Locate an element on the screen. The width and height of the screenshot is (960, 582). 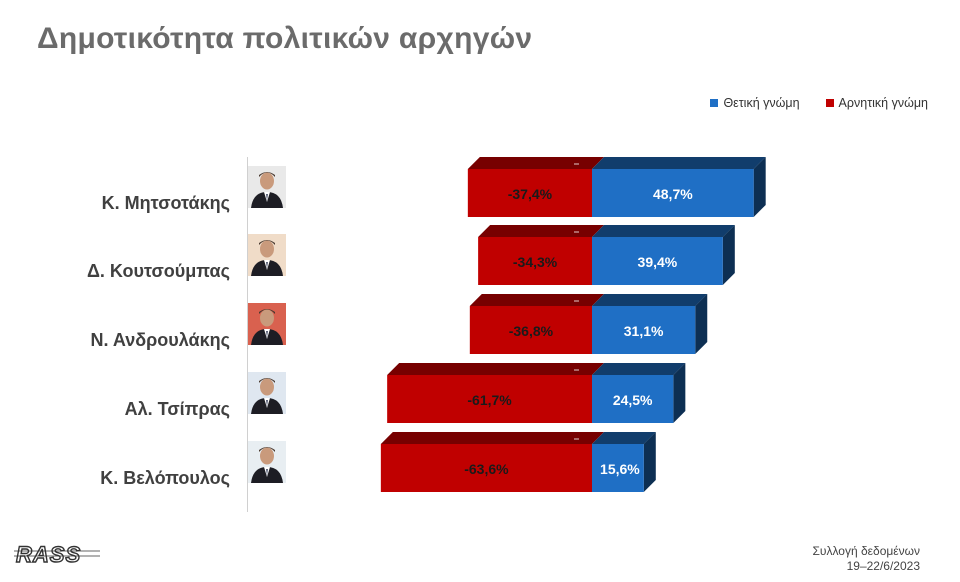
positive-value-label: 15,6% is located at coordinates (620, 469).